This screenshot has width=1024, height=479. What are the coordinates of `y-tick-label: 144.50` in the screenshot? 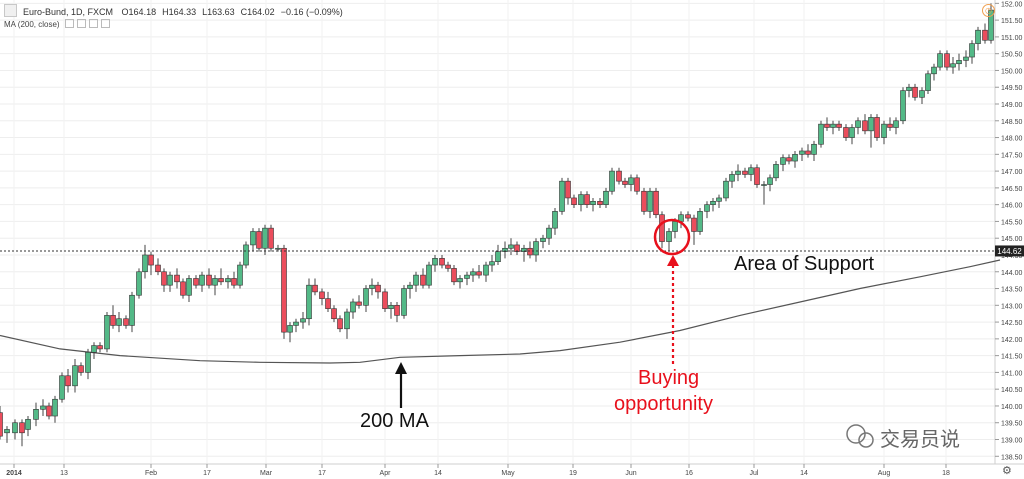 It's located at (1012, 256).